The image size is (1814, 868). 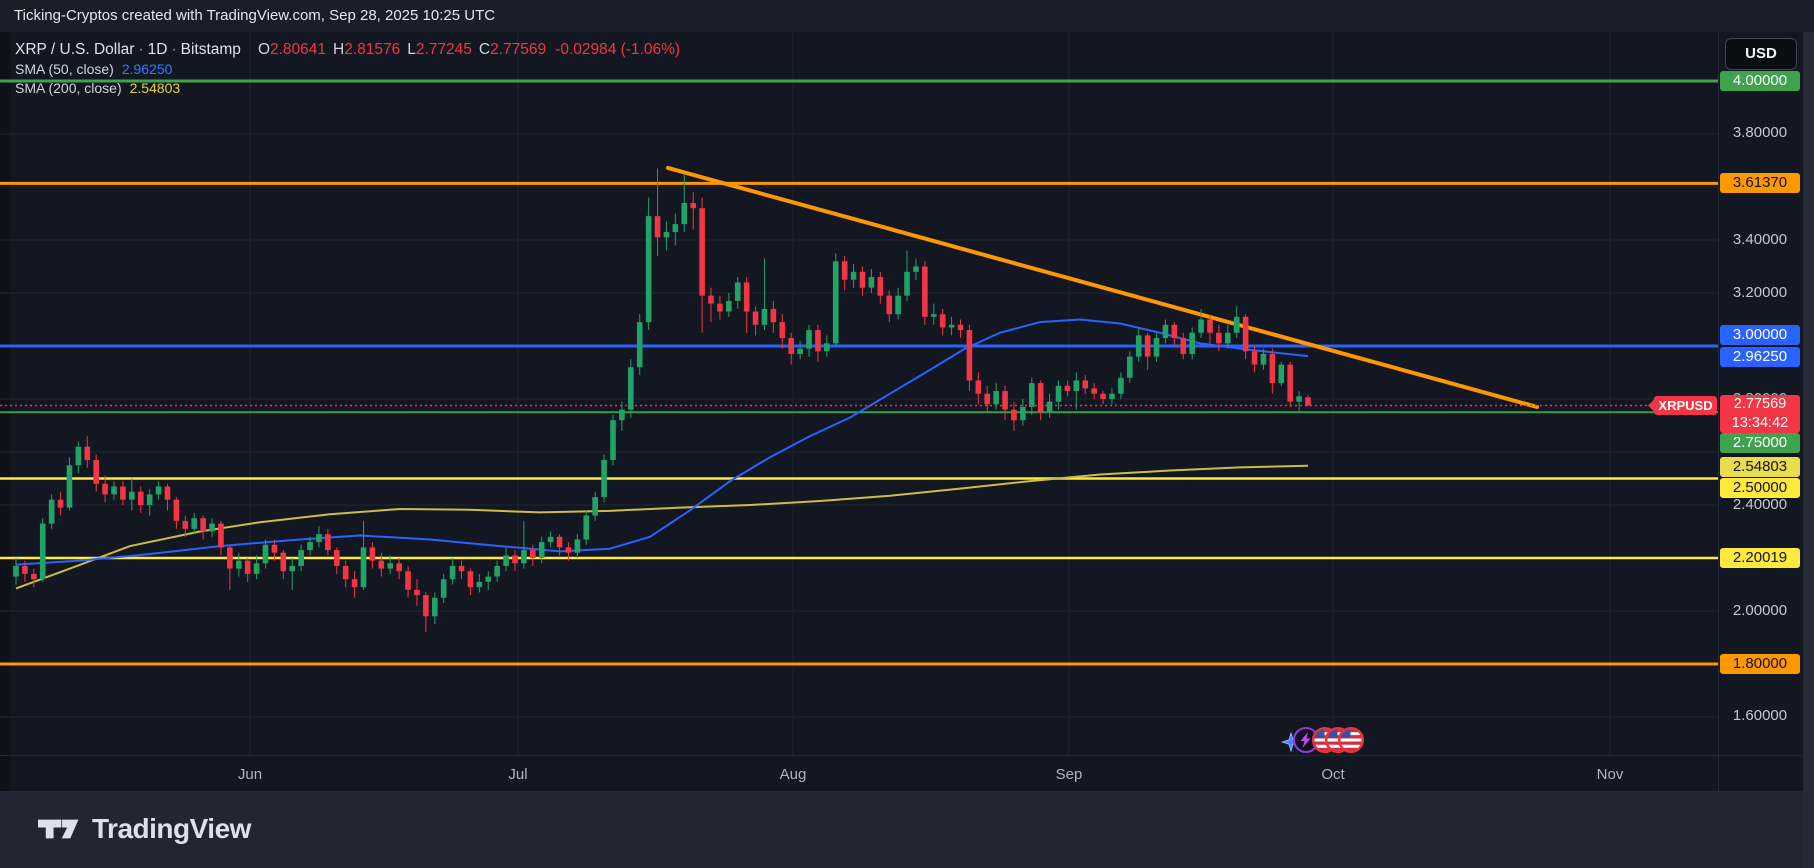 What do you see at coordinates (157, 49) in the screenshot?
I see `symbol-interval: 1D` at bounding box center [157, 49].